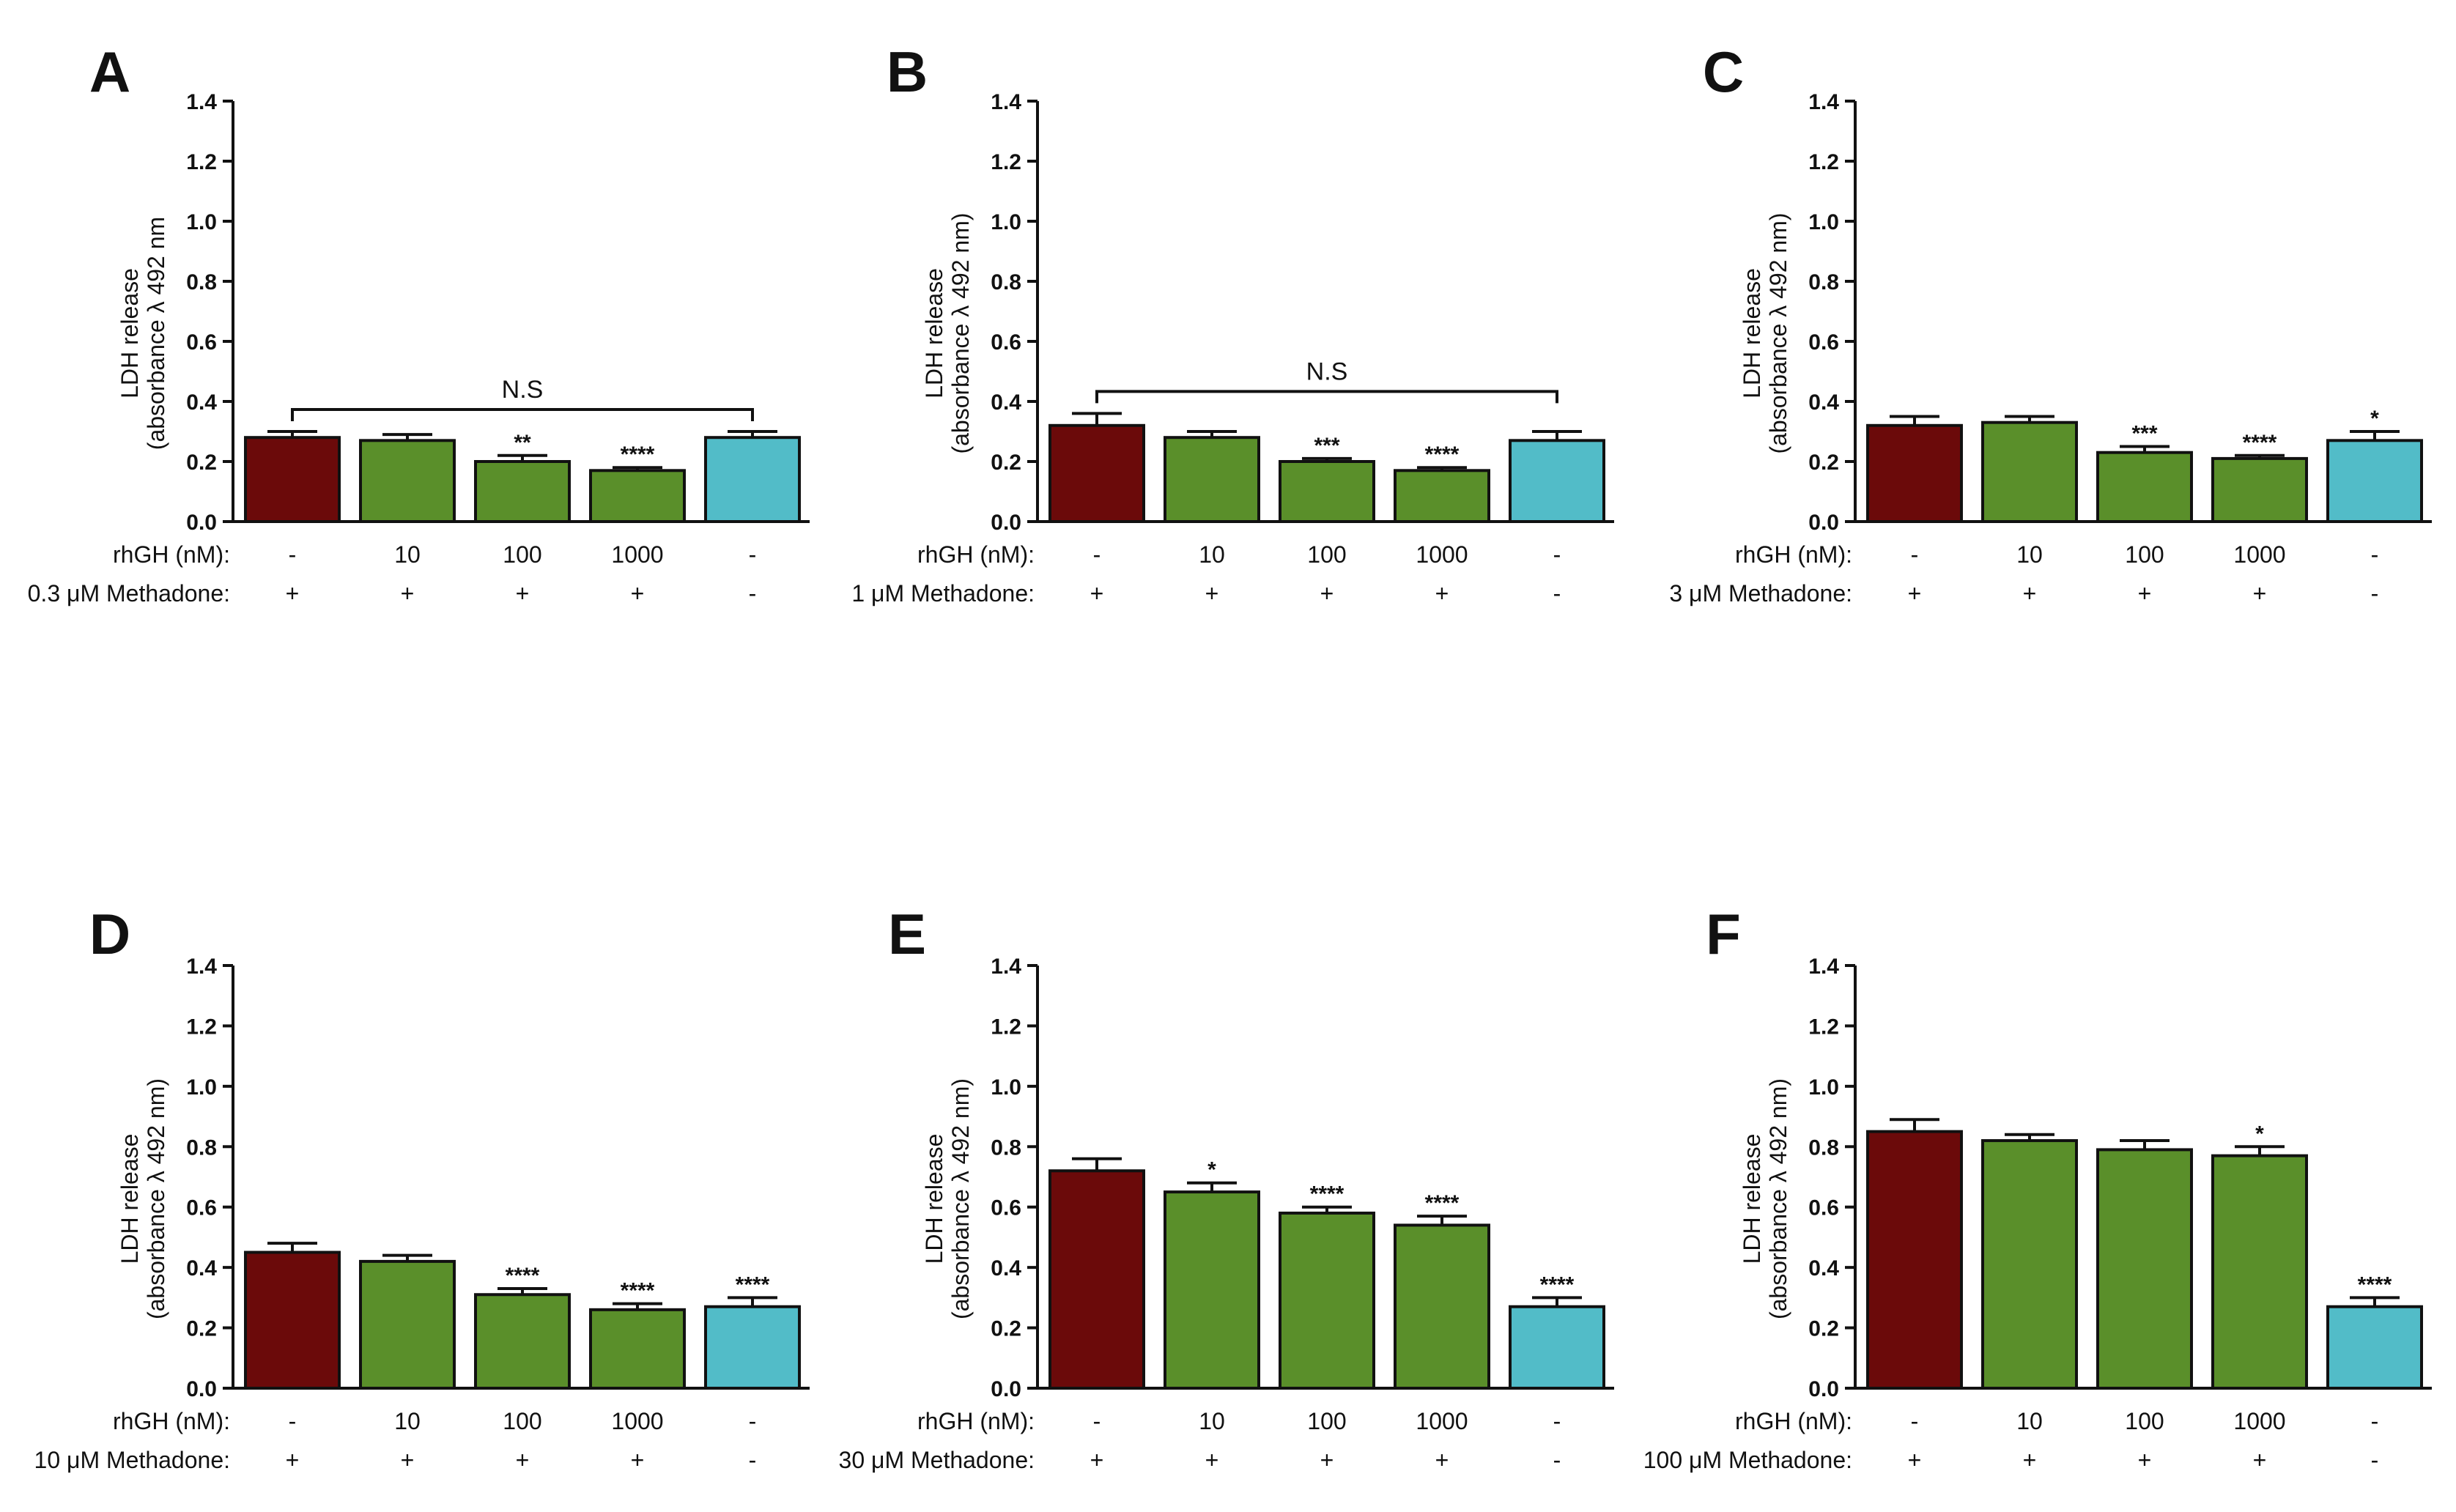  Describe the element at coordinates (132, 1460) in the screenshot. I see `methadone-row-label: 10 μM Methadone:` at that location.